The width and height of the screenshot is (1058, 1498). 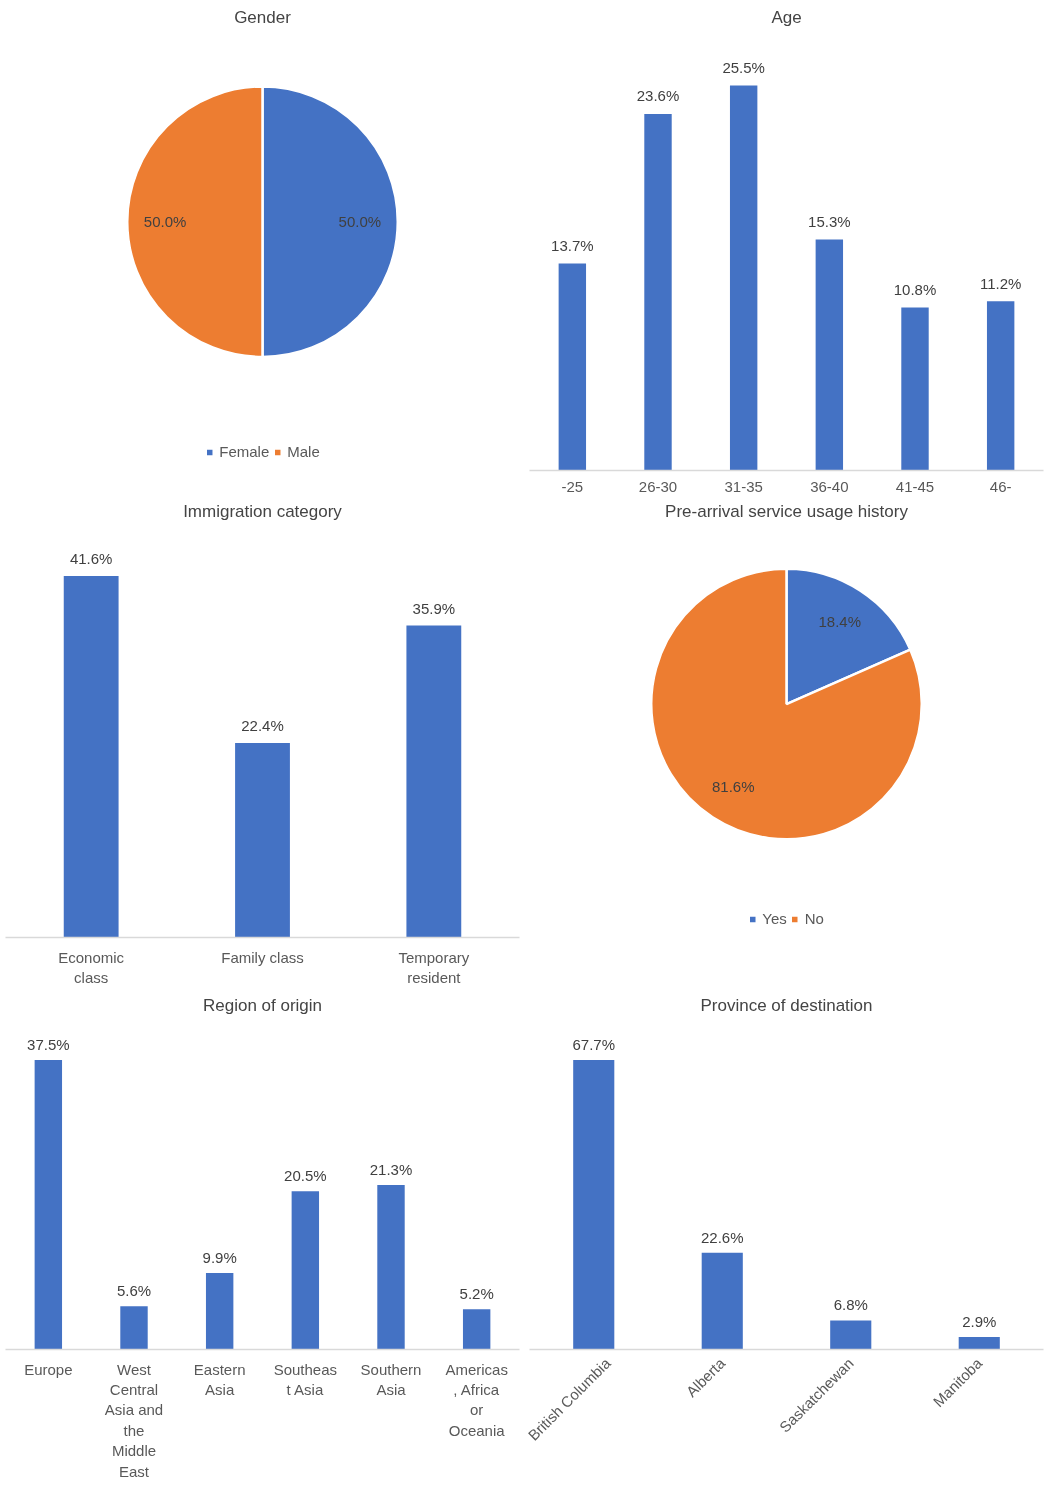 What do you see at coordinates (305, 1379) in the screenshot?
I see `x-tick-label: Southeast Asia` at bounding box center [305, 1379].